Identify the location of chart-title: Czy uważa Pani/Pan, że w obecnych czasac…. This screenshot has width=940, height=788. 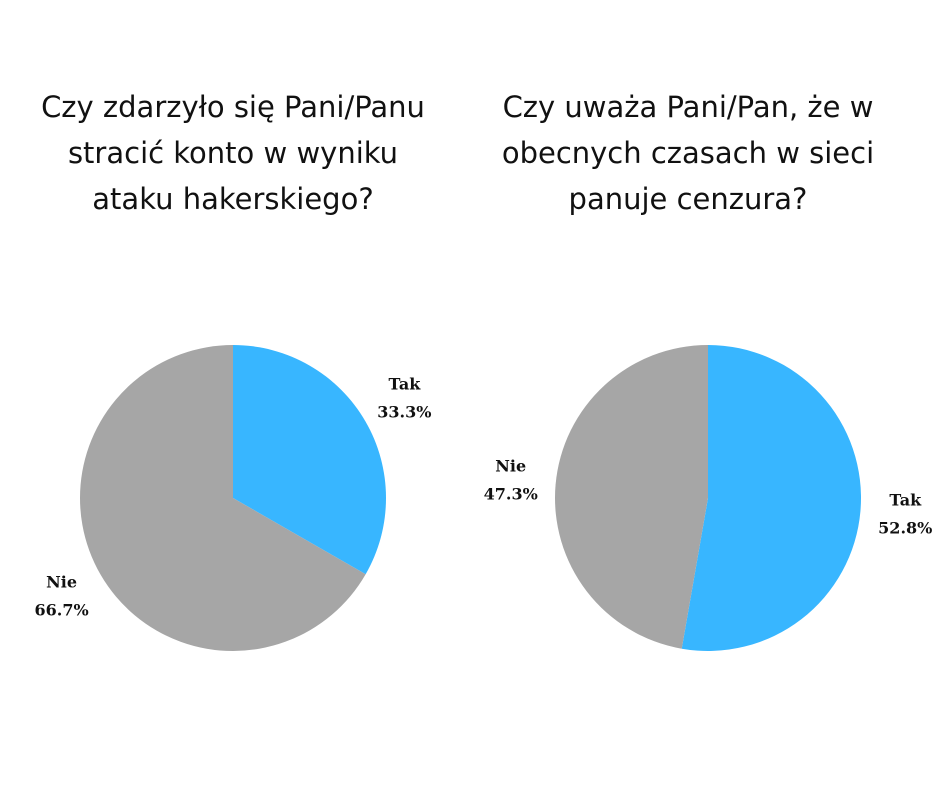
(688, 153).